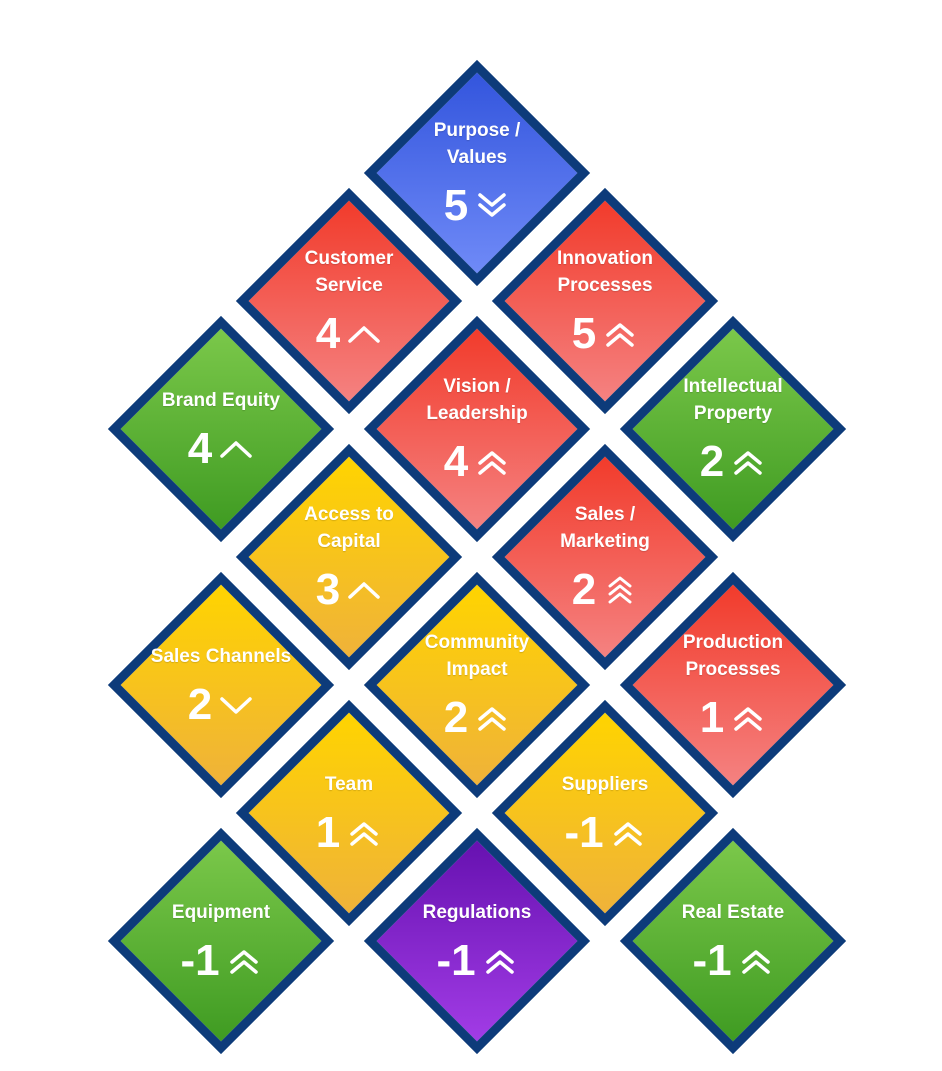 This screenshot has height=1071, width=942. I want to click on tile-regulations: Regulations -1, so click(477, 941).